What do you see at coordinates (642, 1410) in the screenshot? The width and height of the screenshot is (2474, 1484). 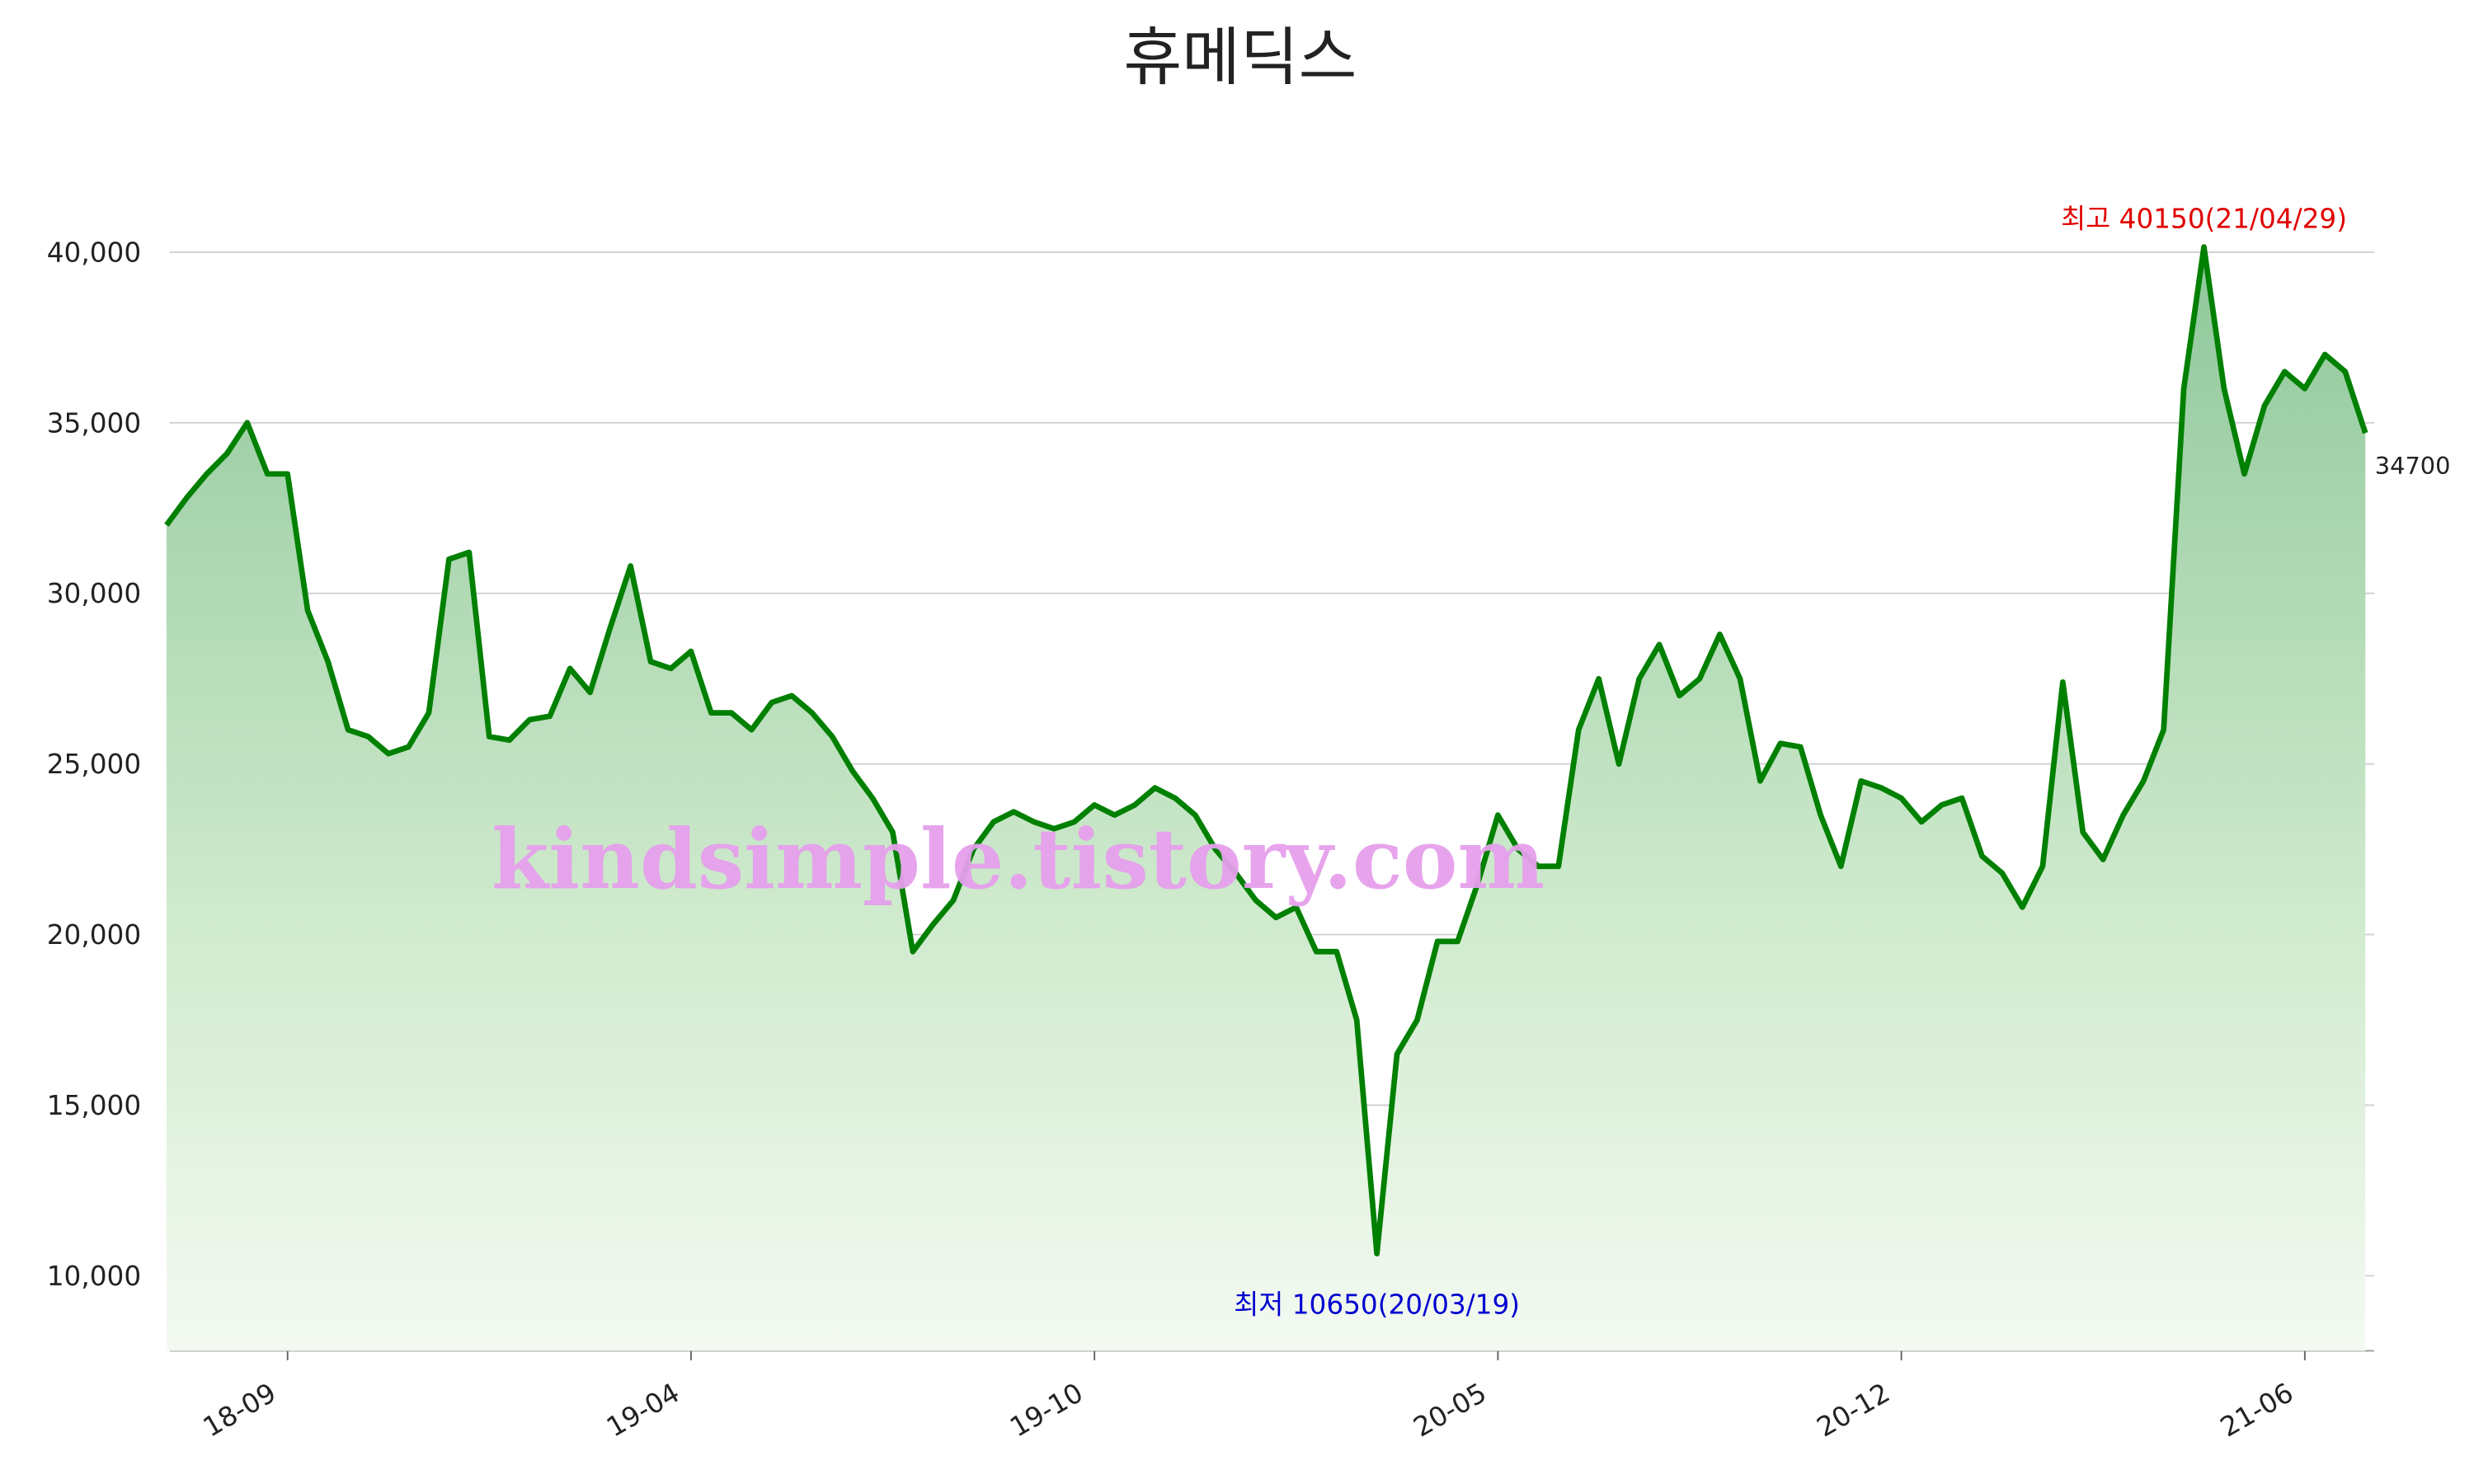 I see `x-tick-label: 19-04` at bounding box center [642, 1410].